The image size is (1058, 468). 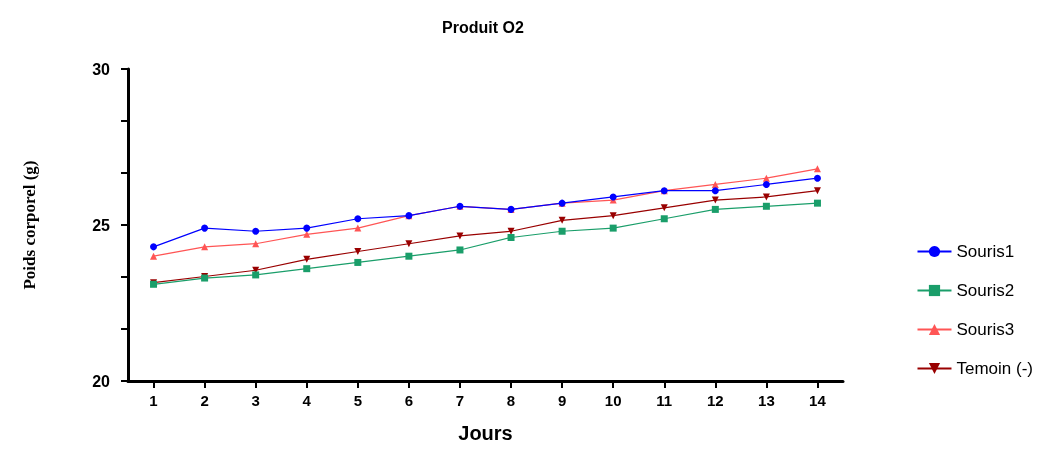 I want to click on x-tick-label: 8, so click(x=511, y=400).